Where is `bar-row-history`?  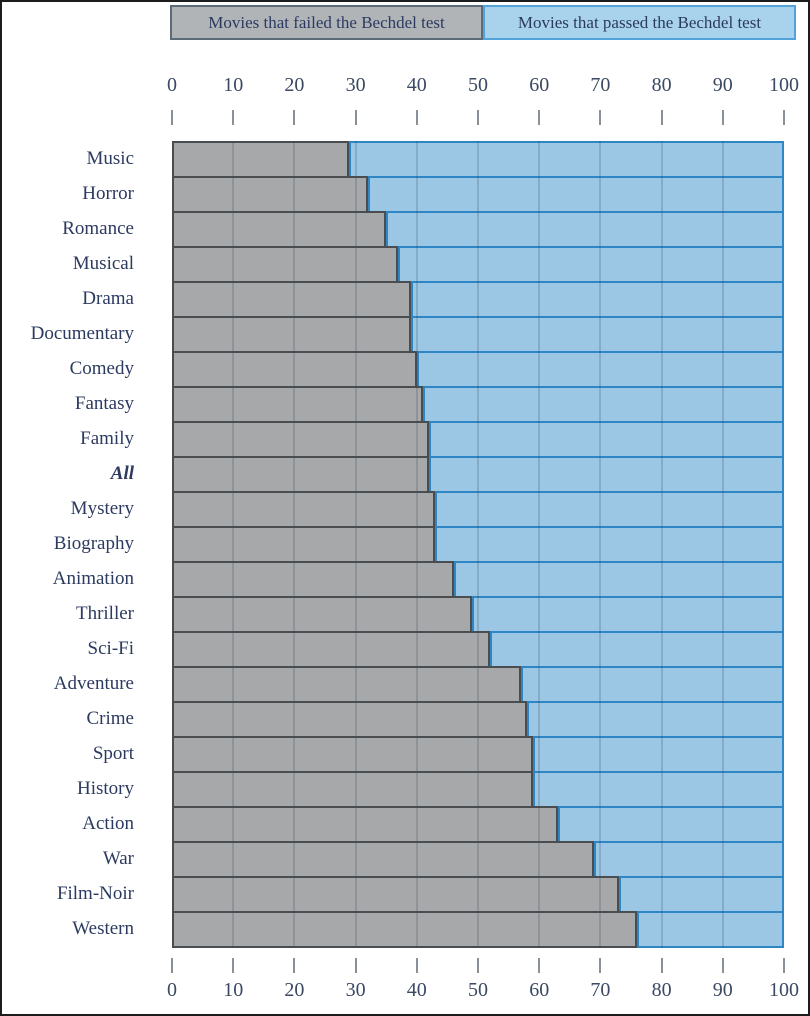
bar-row-history is located at coordinates (478, 789).